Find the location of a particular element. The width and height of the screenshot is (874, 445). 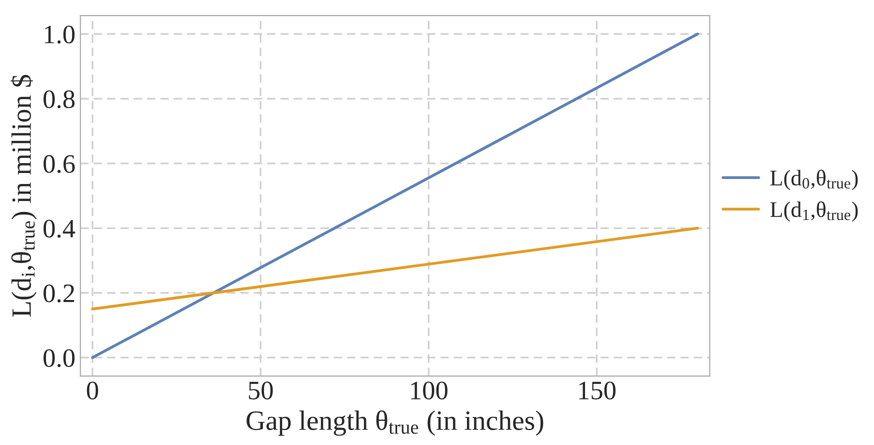

legend-label: L(d$_{0}$,θ$_{true}$) is located at coordinates (814, 180).